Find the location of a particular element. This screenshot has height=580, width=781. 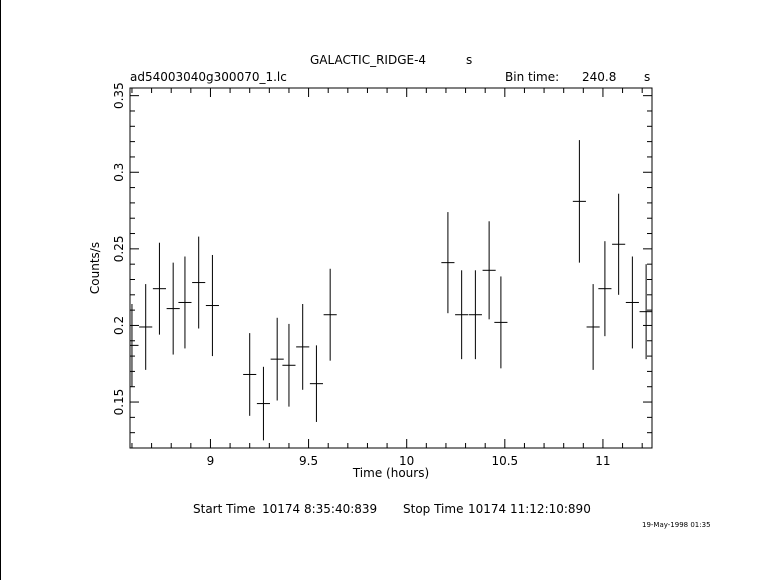

start-time-value: 10174 8:35:40:839 is located at coordinates (320, 509).